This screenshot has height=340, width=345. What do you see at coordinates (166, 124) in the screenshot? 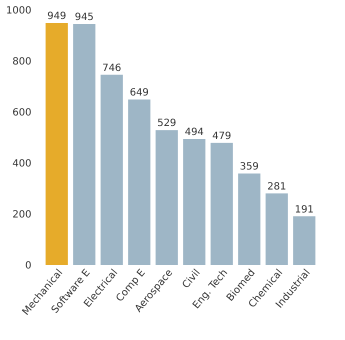
I see `data-label: 529` at bounding box center [166, 124].